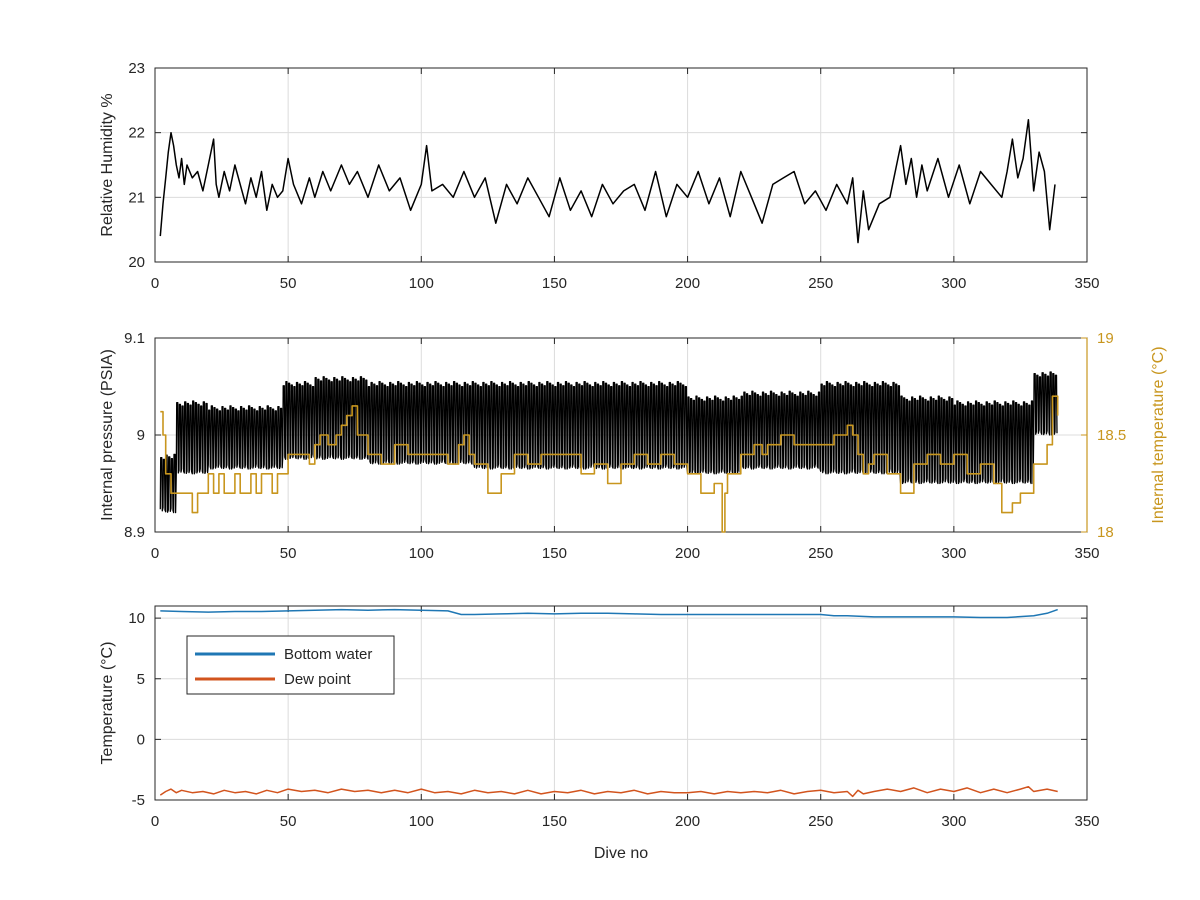 Image resolution: width=1200 pixels, height=900 pixels. Describe the element at coordinates (318, 679) in the screenshot. I see `legend-label: Dew point` at that location.